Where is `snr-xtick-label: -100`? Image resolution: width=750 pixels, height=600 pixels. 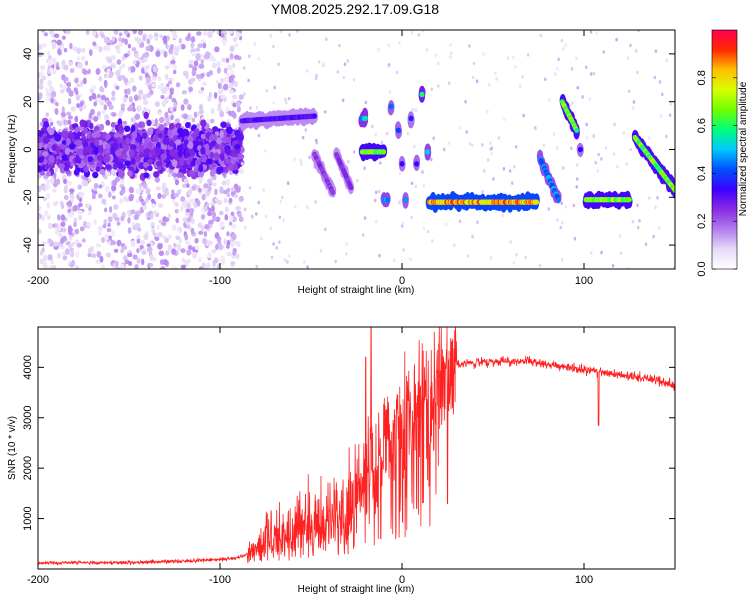 snr-xtick-label: -100 is located at coordinates (220, 580).